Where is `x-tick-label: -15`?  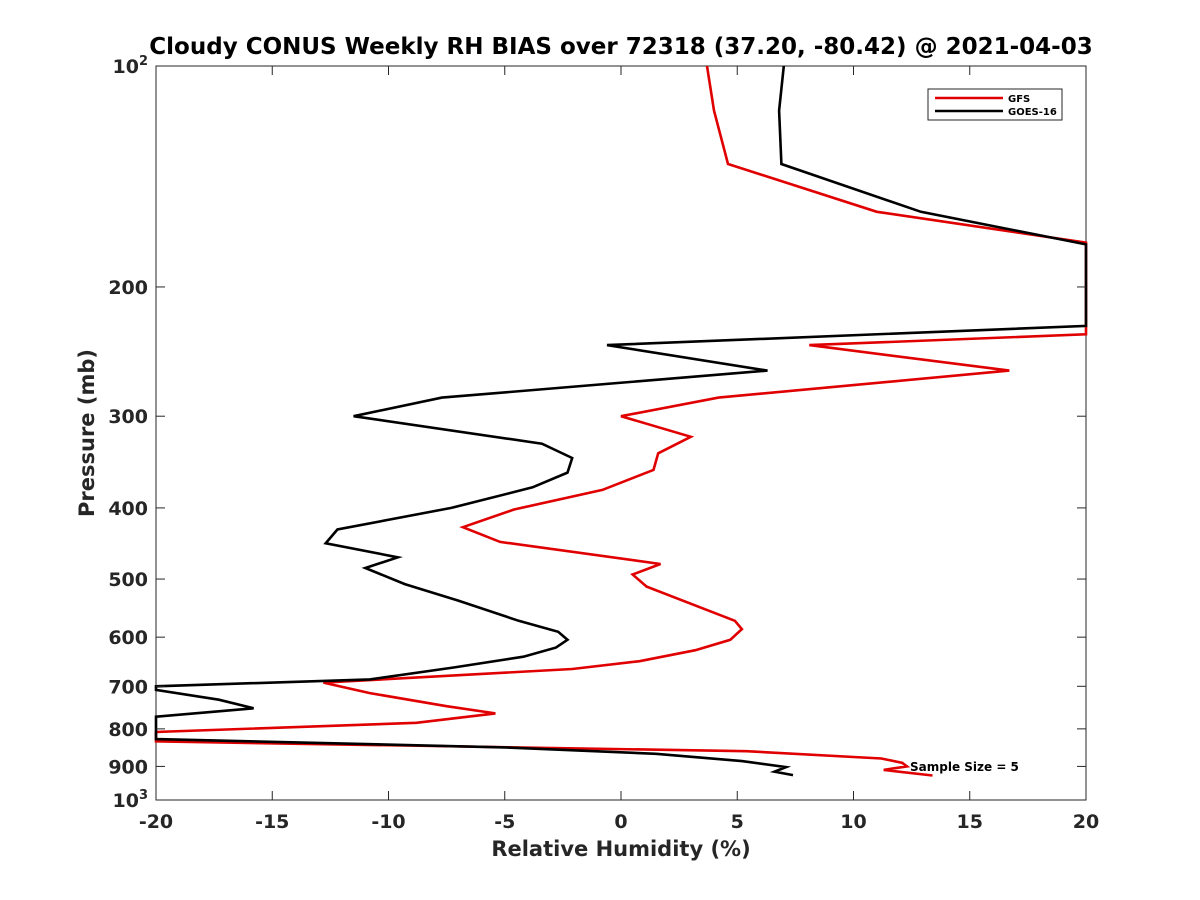 x-tick-label: -15 is located at coordinates (272, 822).